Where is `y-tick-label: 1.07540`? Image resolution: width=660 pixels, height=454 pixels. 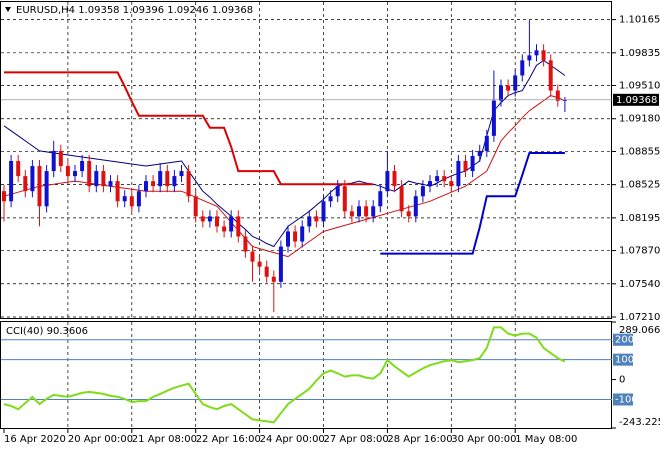
y-tick-label: 1.07540 is located at coordinates (639, 284).